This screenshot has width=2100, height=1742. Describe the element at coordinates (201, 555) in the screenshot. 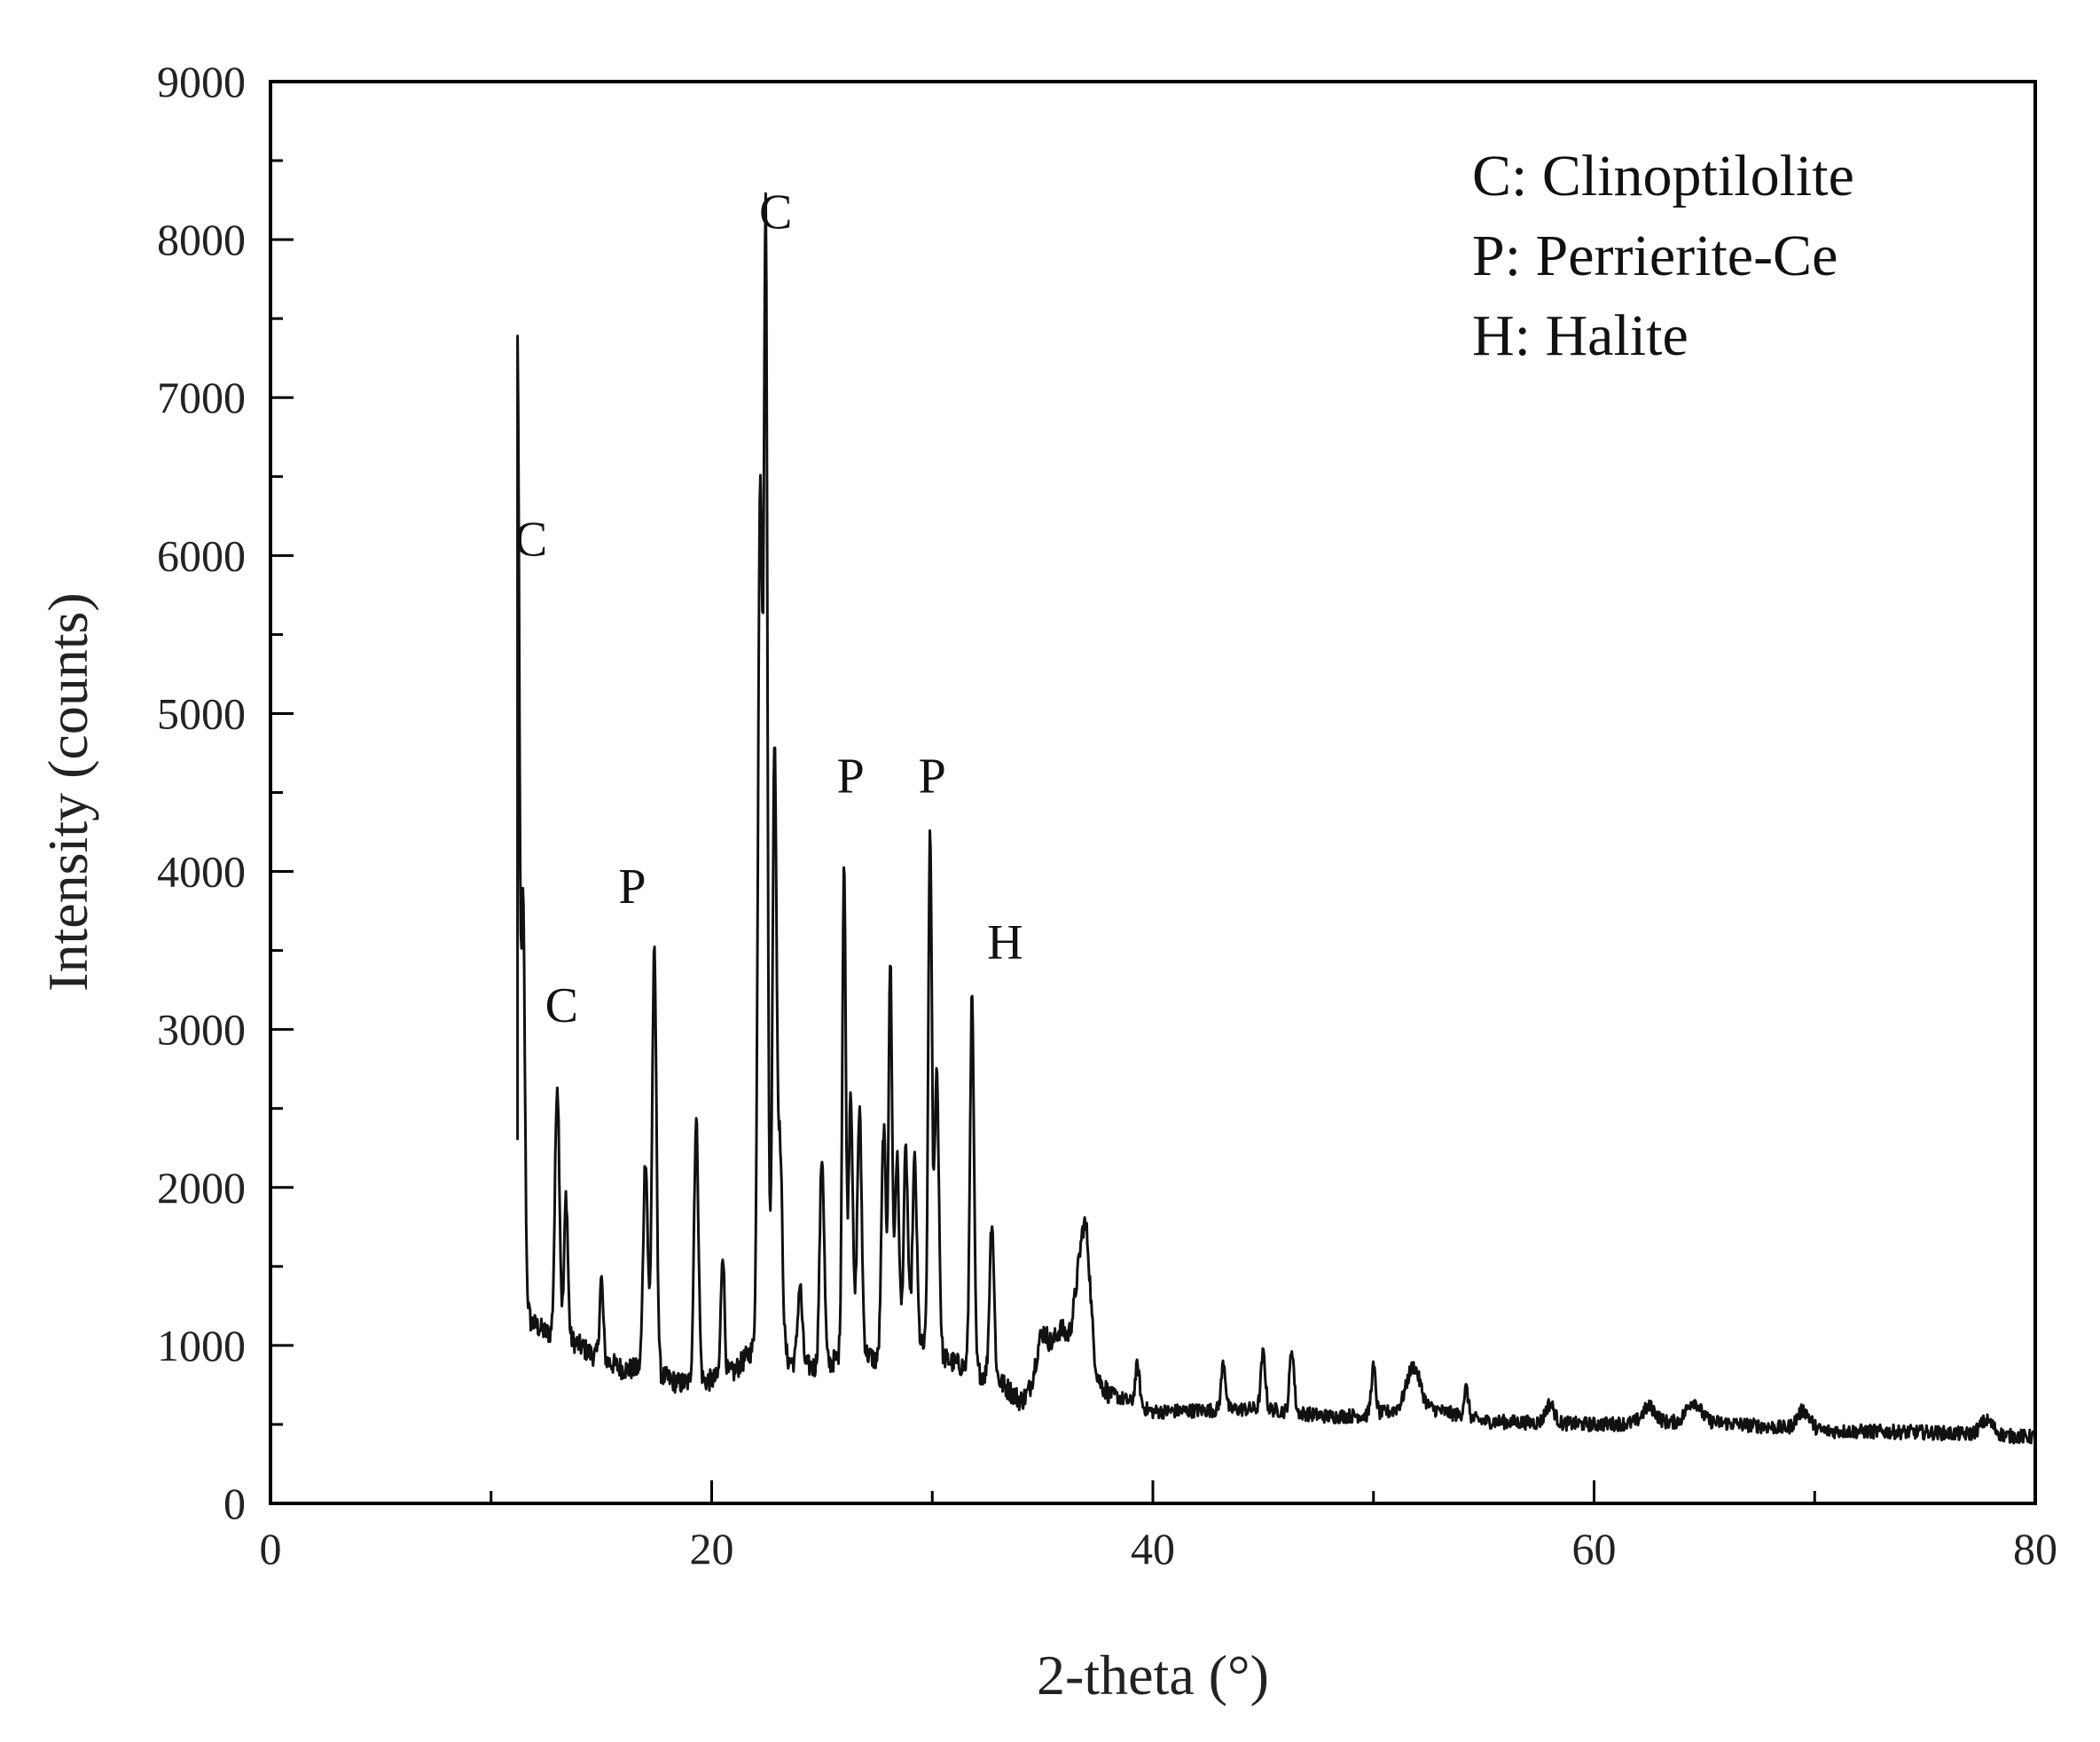

I see `y-tick-label: 6000` at that location.